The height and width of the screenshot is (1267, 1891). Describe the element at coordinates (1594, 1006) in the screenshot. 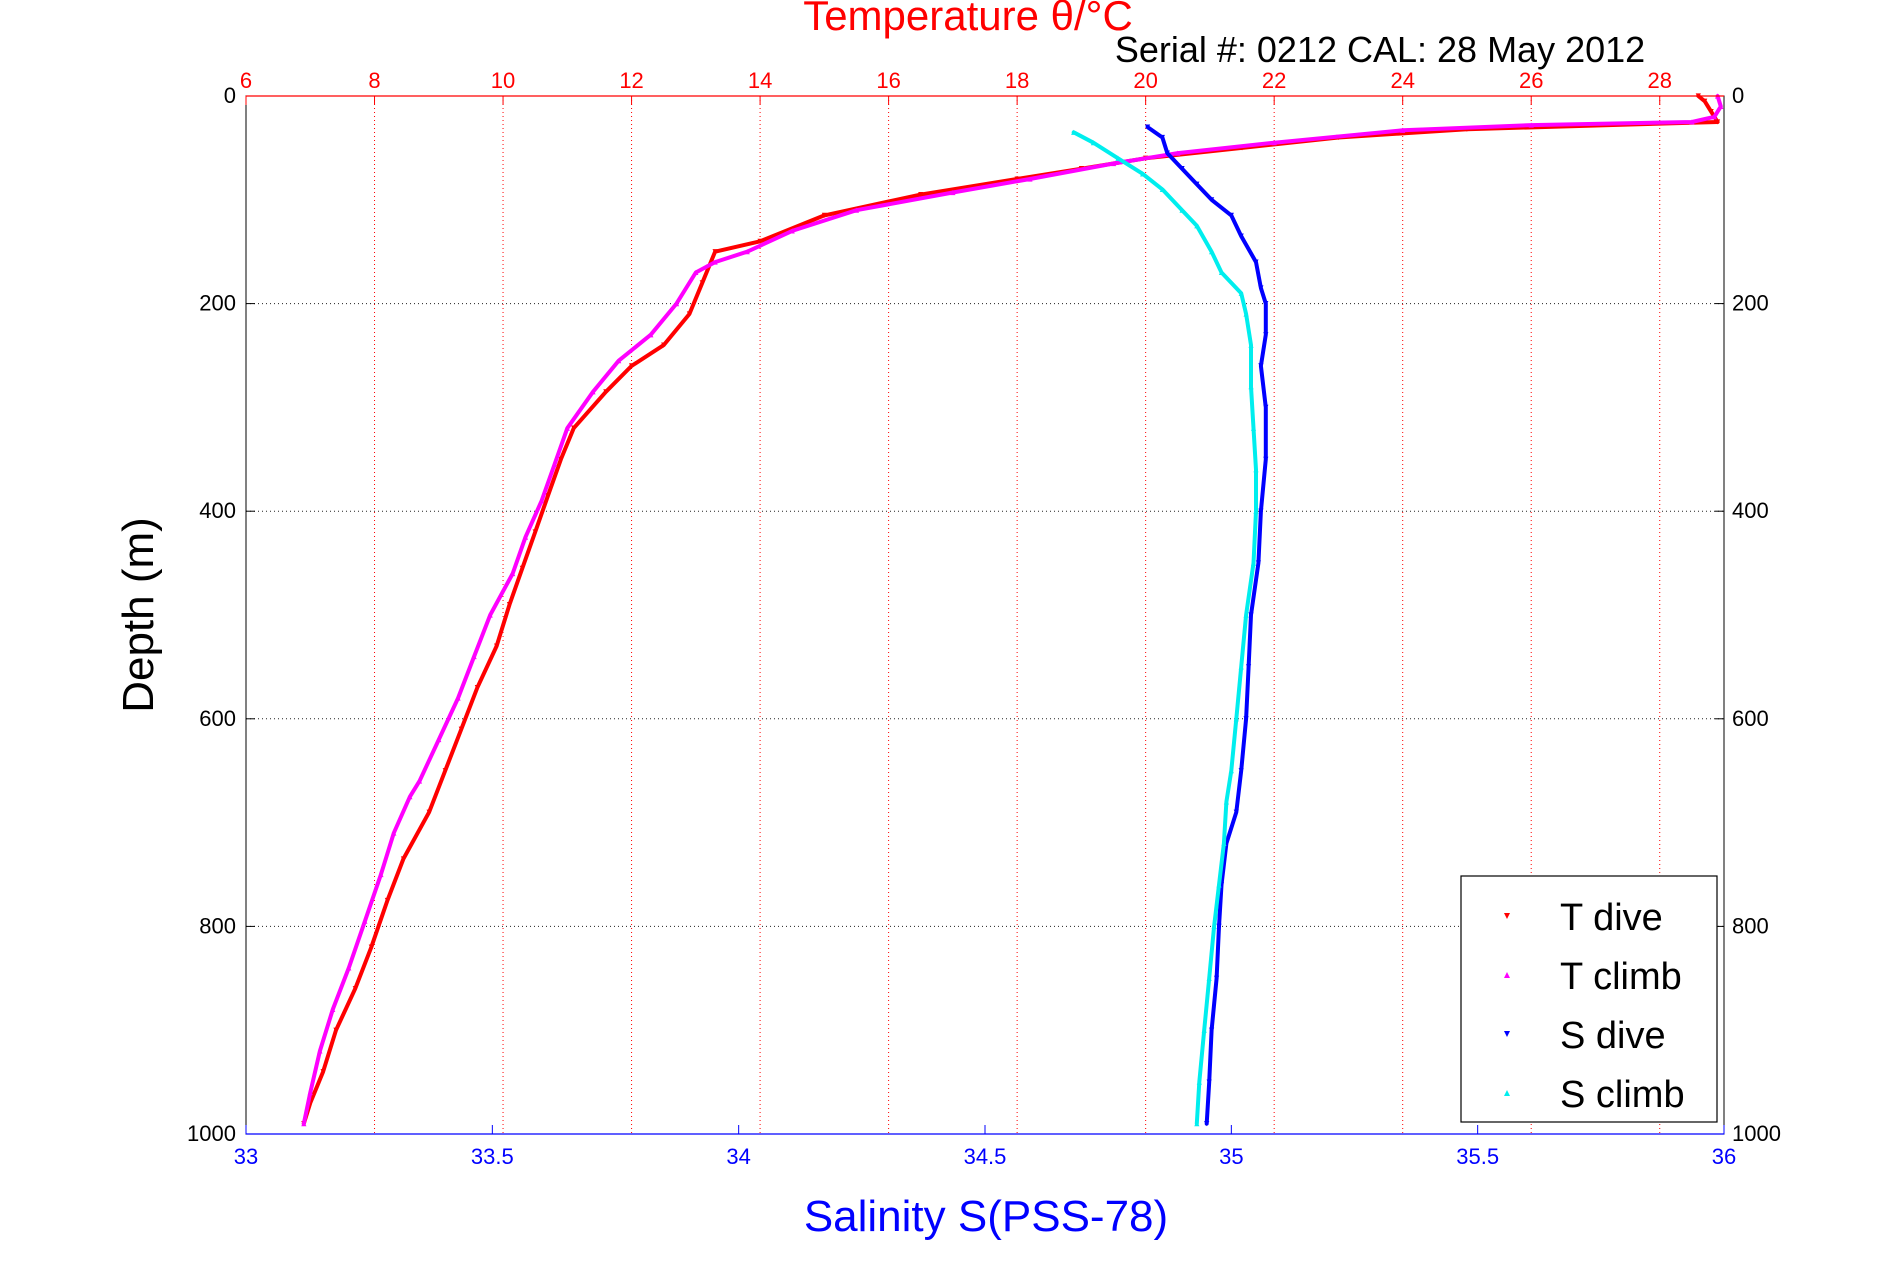

I see `legend-items: T dive T climb S dive S climb` at that location.